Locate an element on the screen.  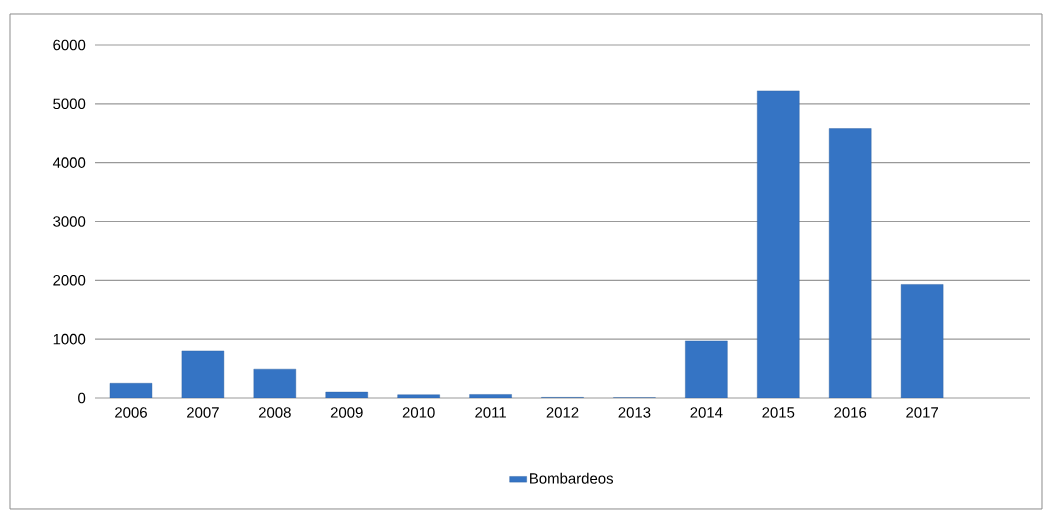
x-tick-label: 2009 is located at coordinates (346, 412).